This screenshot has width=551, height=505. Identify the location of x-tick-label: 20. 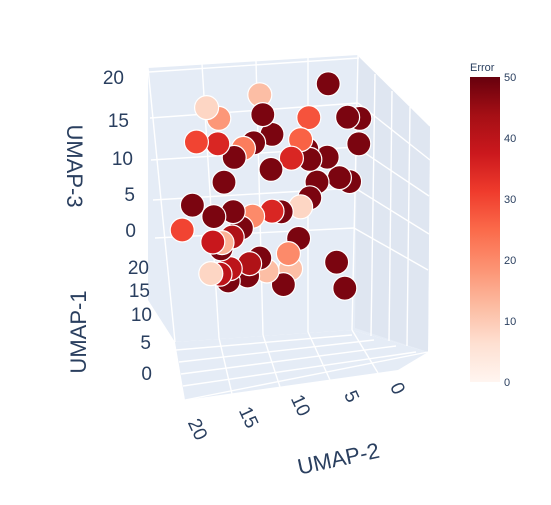
(138, 268).